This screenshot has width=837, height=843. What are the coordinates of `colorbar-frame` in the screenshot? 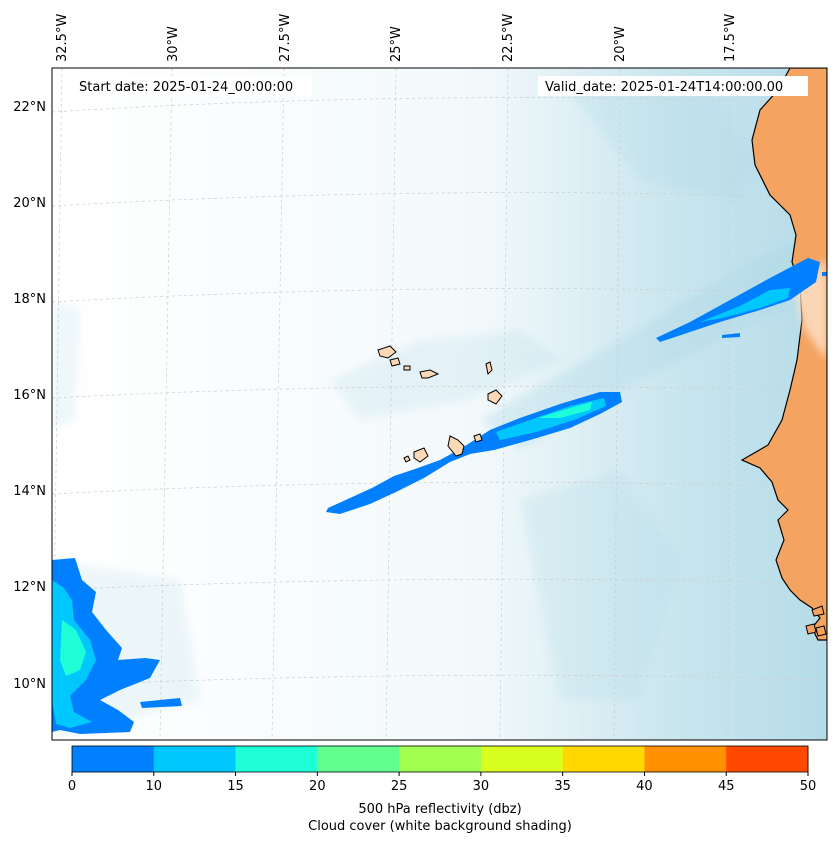 It's located at (440, 759).